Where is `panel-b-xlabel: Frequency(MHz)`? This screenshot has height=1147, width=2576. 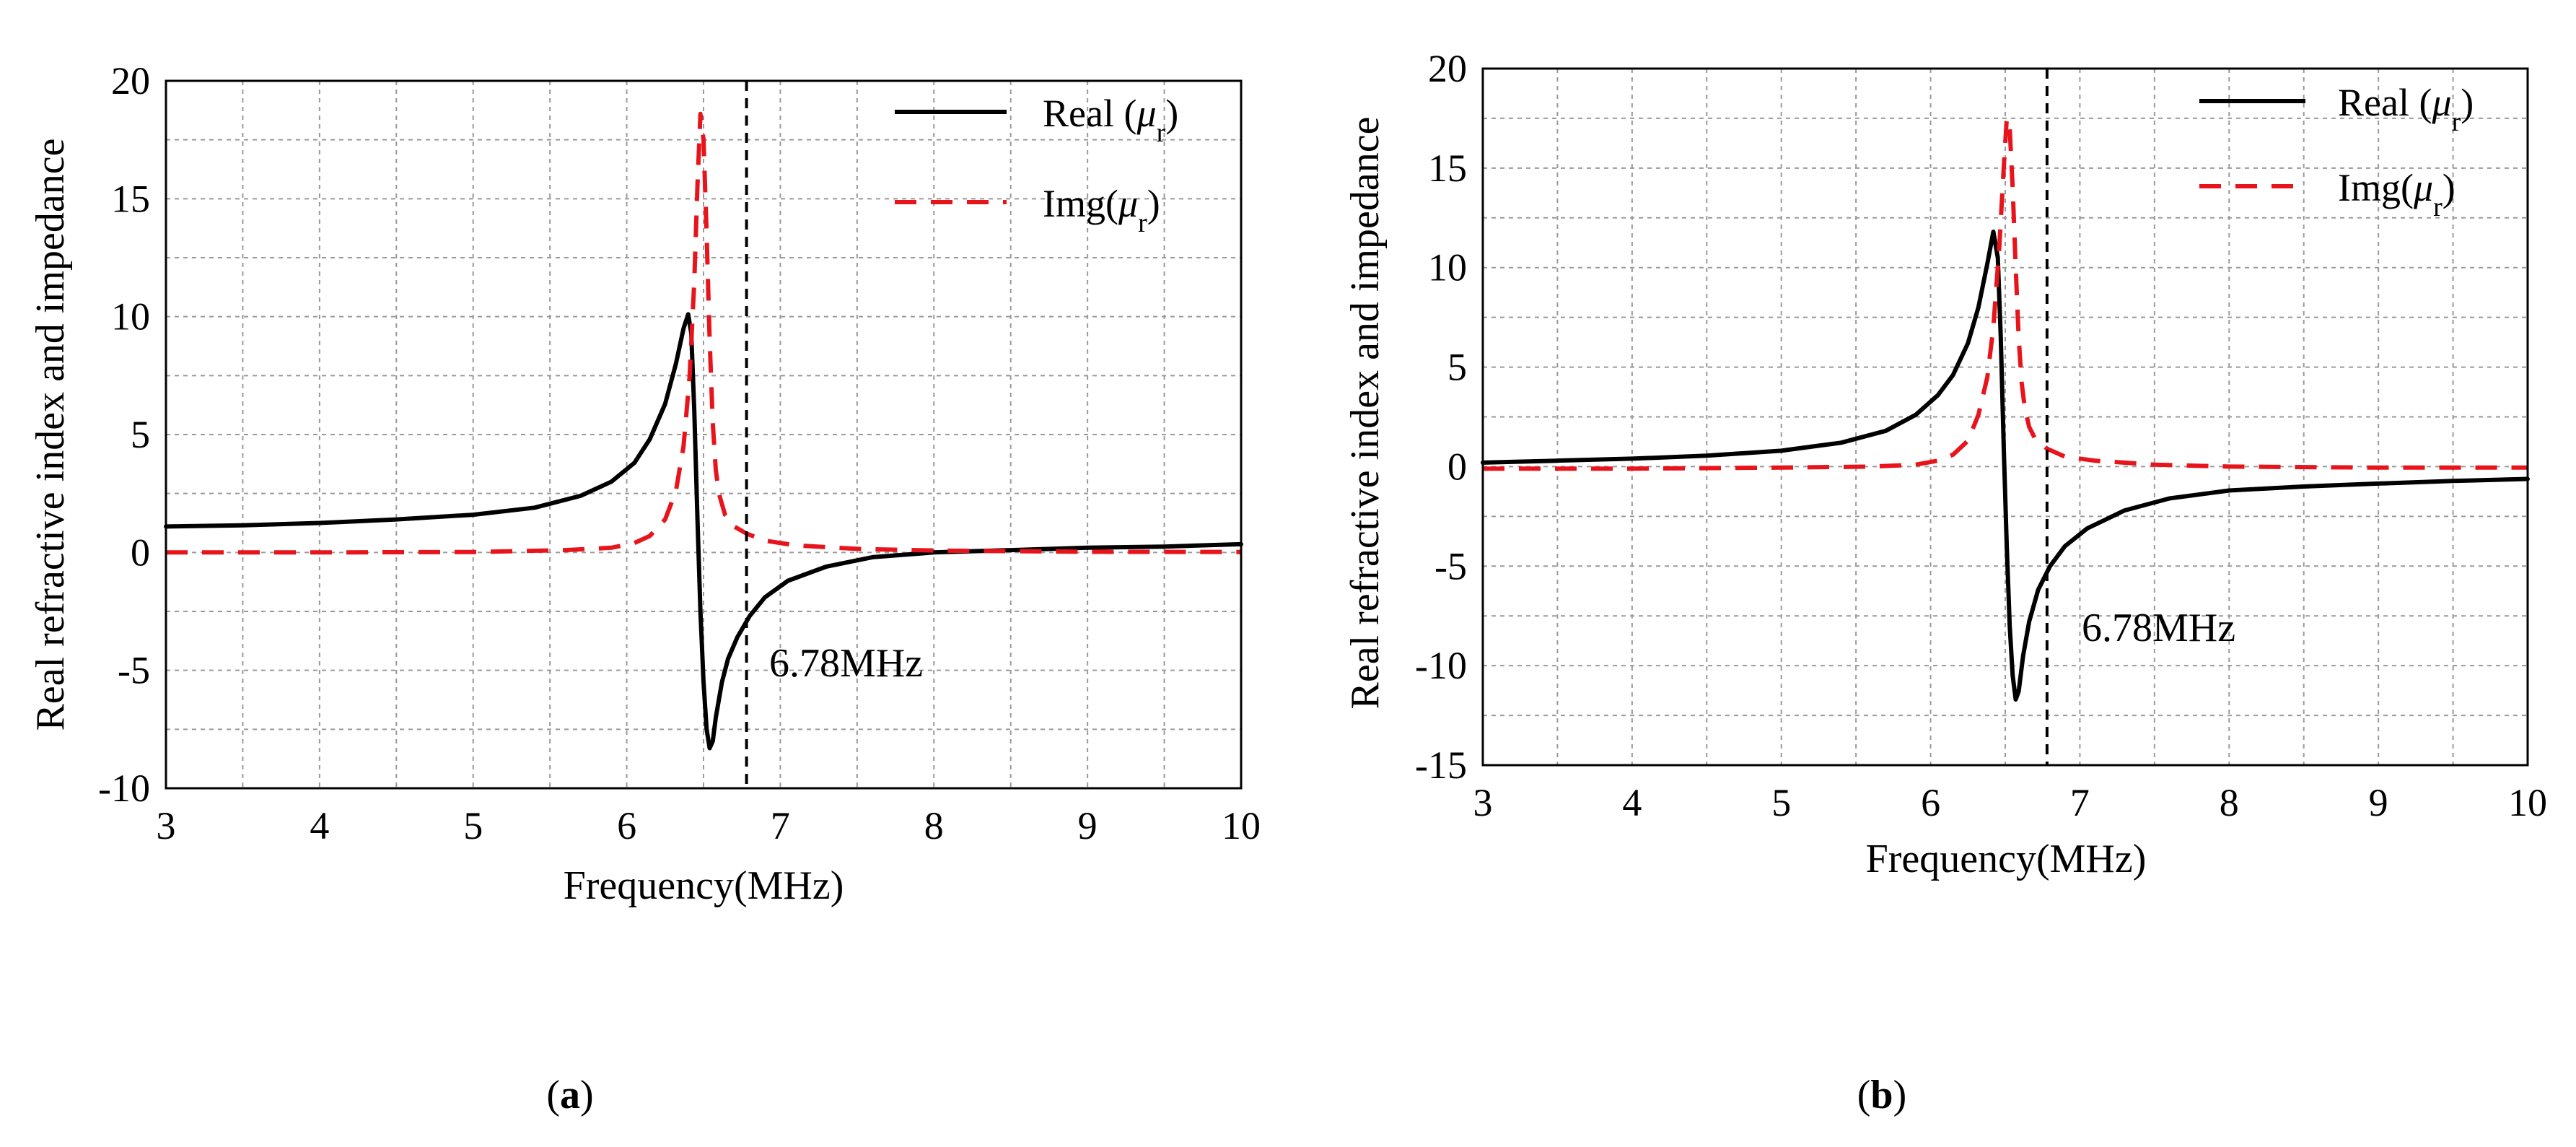 panel-b-xlabel: Frequency(MHz) is located at coordinates (2007, 859).